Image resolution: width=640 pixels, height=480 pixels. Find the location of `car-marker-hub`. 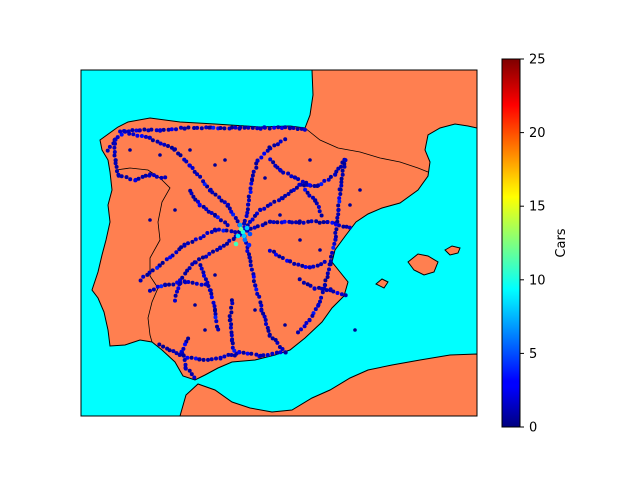

car-marker-hub is located at coordinates (244, 236).